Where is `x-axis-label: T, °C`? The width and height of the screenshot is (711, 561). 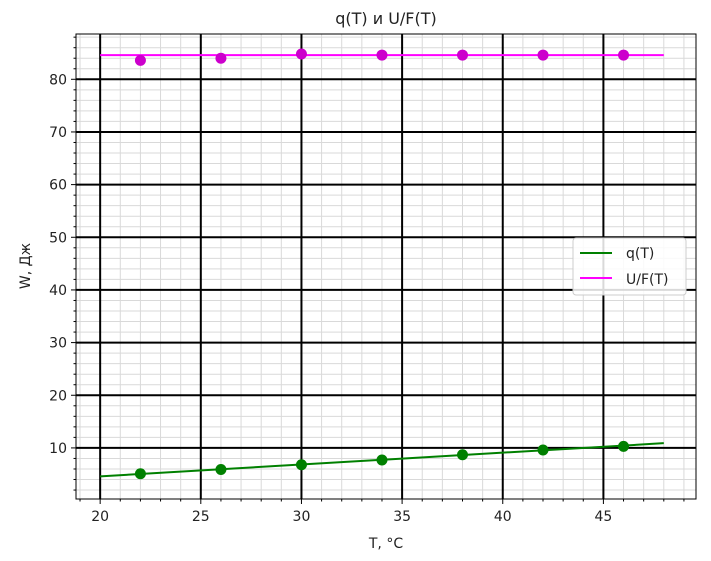
x-axis-label: T, °C is located at coordinates (385, 544).